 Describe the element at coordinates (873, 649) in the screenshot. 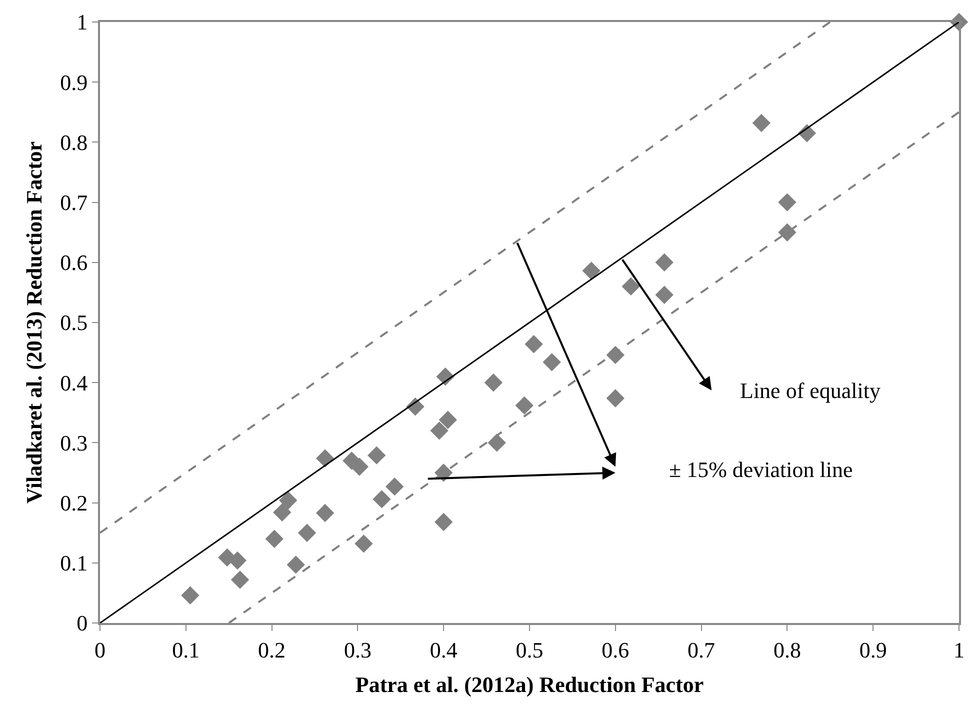

I see `x-tick-label: 0.9` at that location.